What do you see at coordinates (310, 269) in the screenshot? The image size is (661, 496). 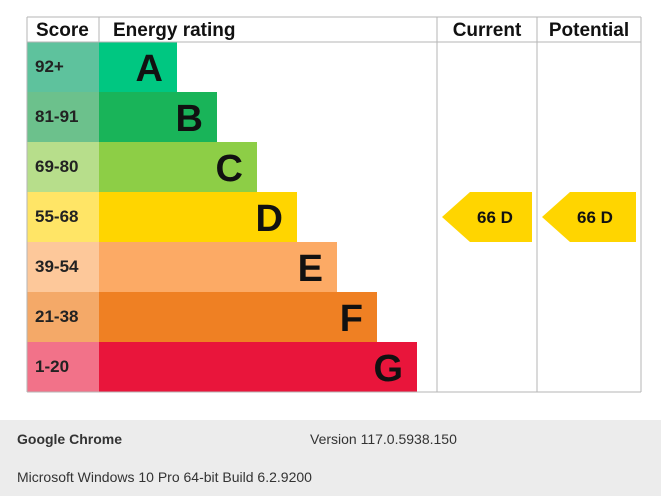 I see `rating-letter-e: E` at bounding box center [310, 269].